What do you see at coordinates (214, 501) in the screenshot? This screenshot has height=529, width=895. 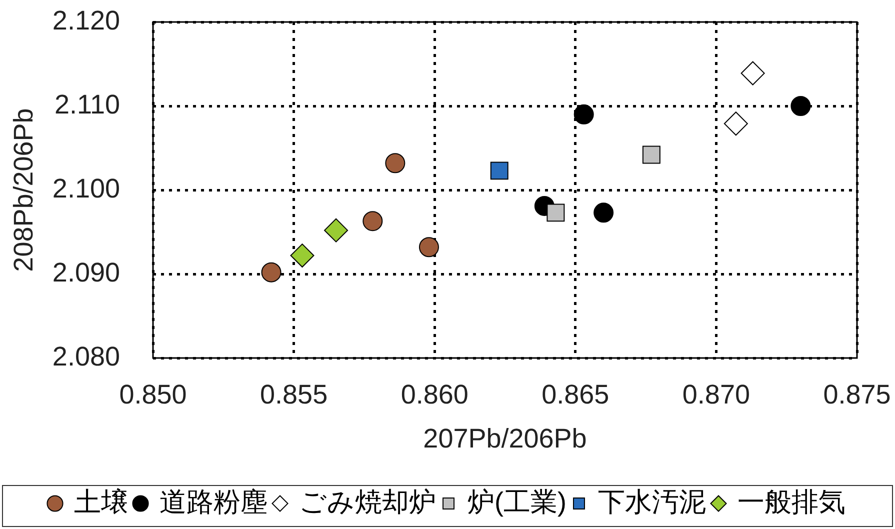 I see `legend-label: 道路粉塵` at bounding box center [214, 501].